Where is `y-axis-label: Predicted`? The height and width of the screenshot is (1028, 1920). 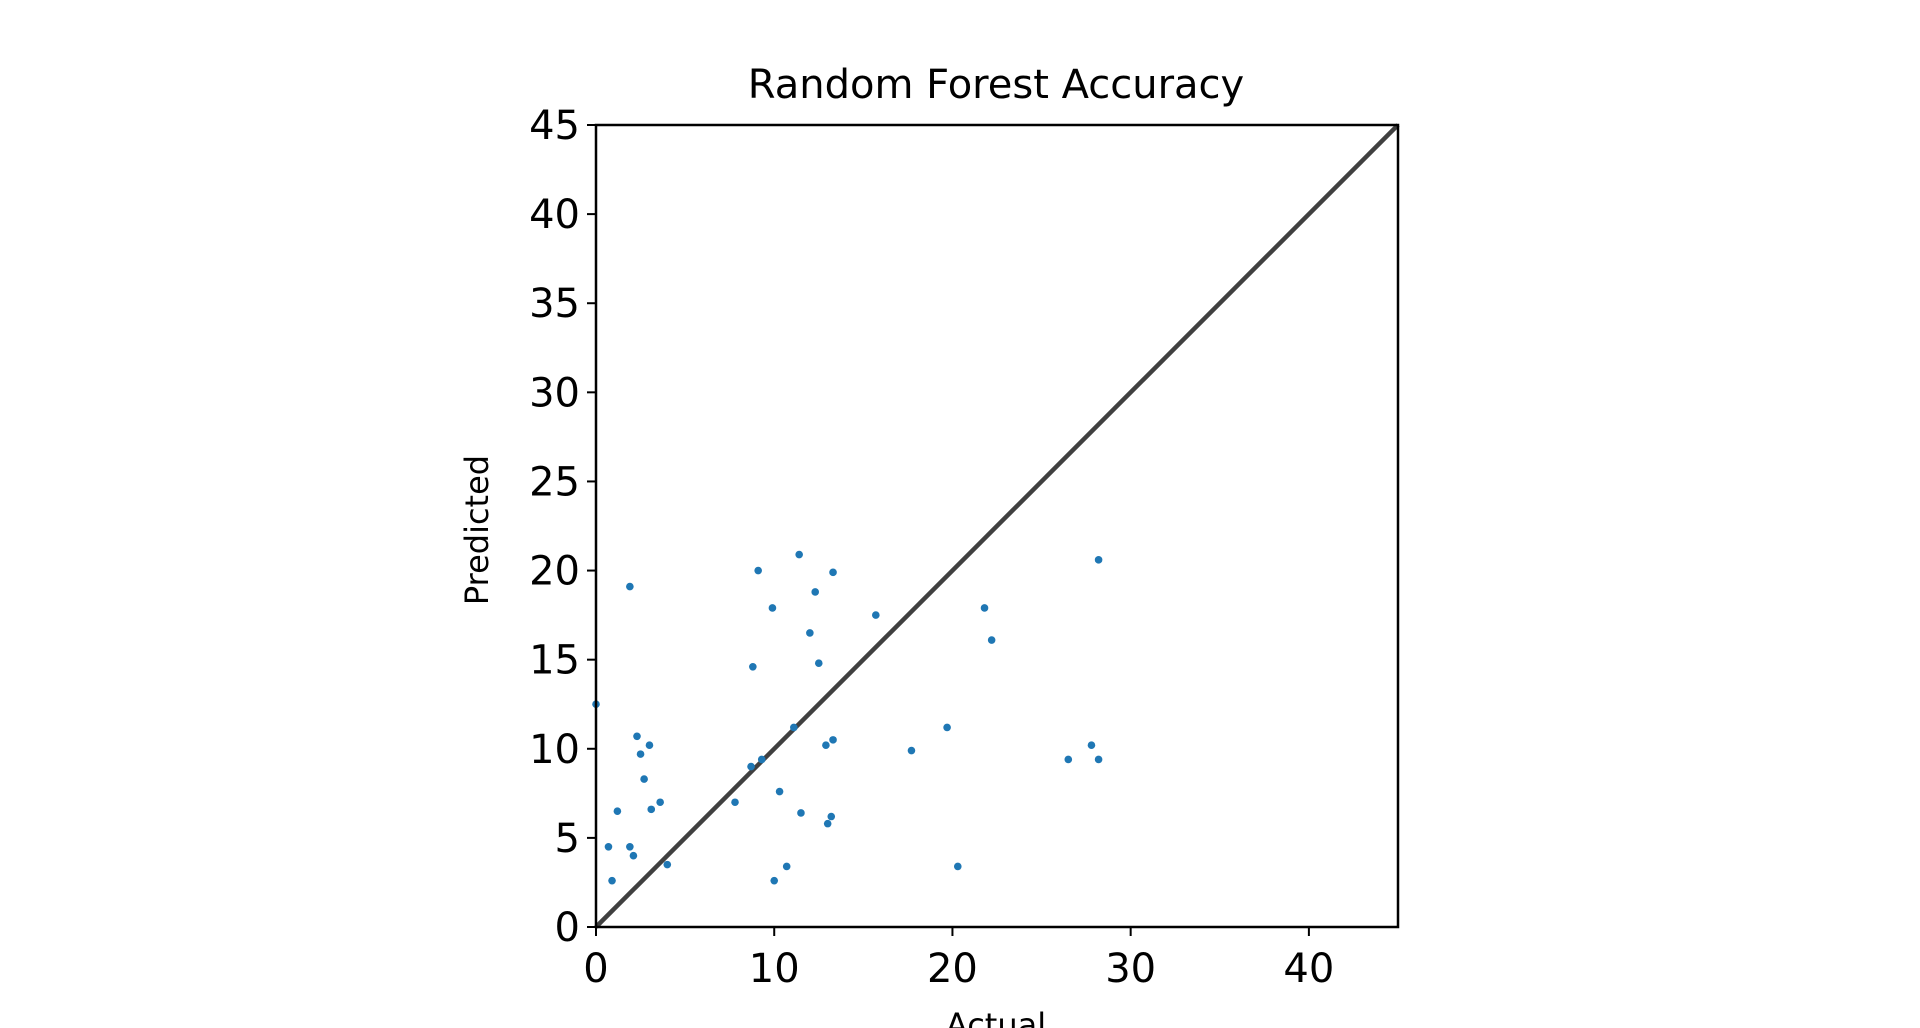 y-axis-label: Predicted is located at coordinates (477, 530).